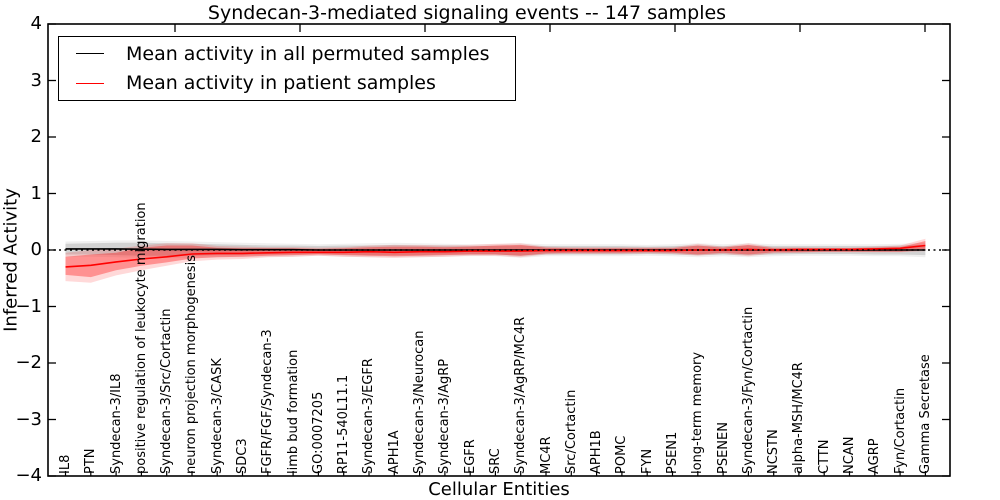 The height and width of the screenshot is (500, 1000). I want to click on y-tick-label: 0, so click(36, 249).